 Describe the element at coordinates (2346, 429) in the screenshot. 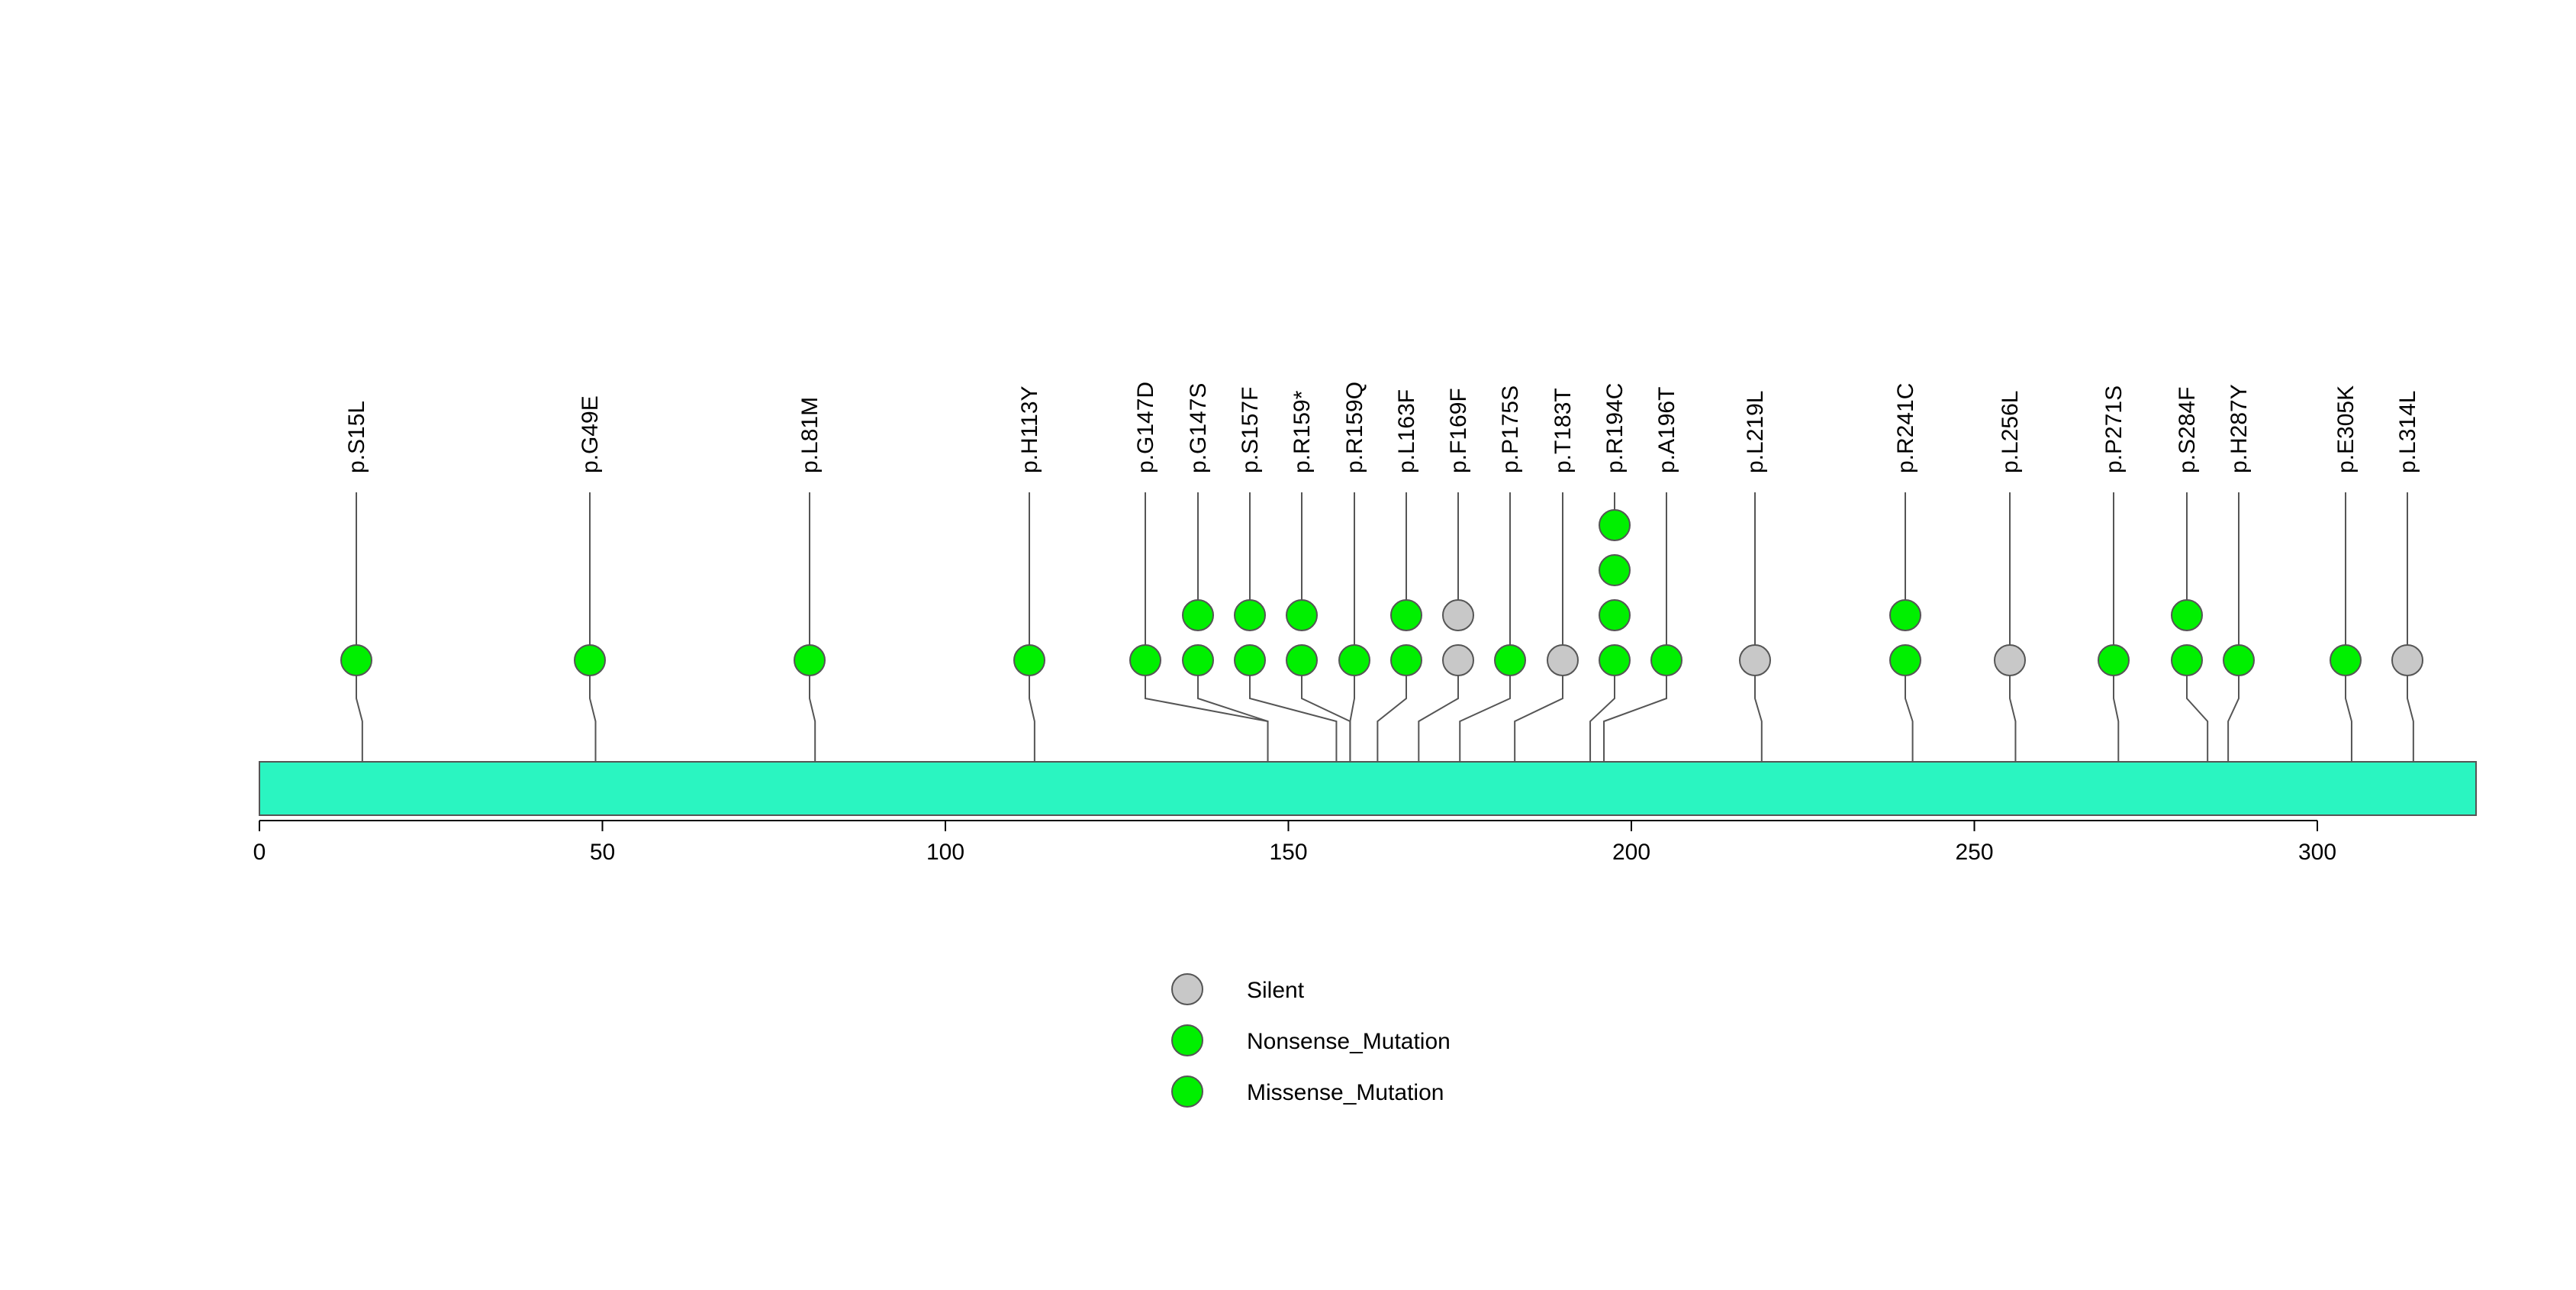

I see `mutation-label: p.E305K` at that location.